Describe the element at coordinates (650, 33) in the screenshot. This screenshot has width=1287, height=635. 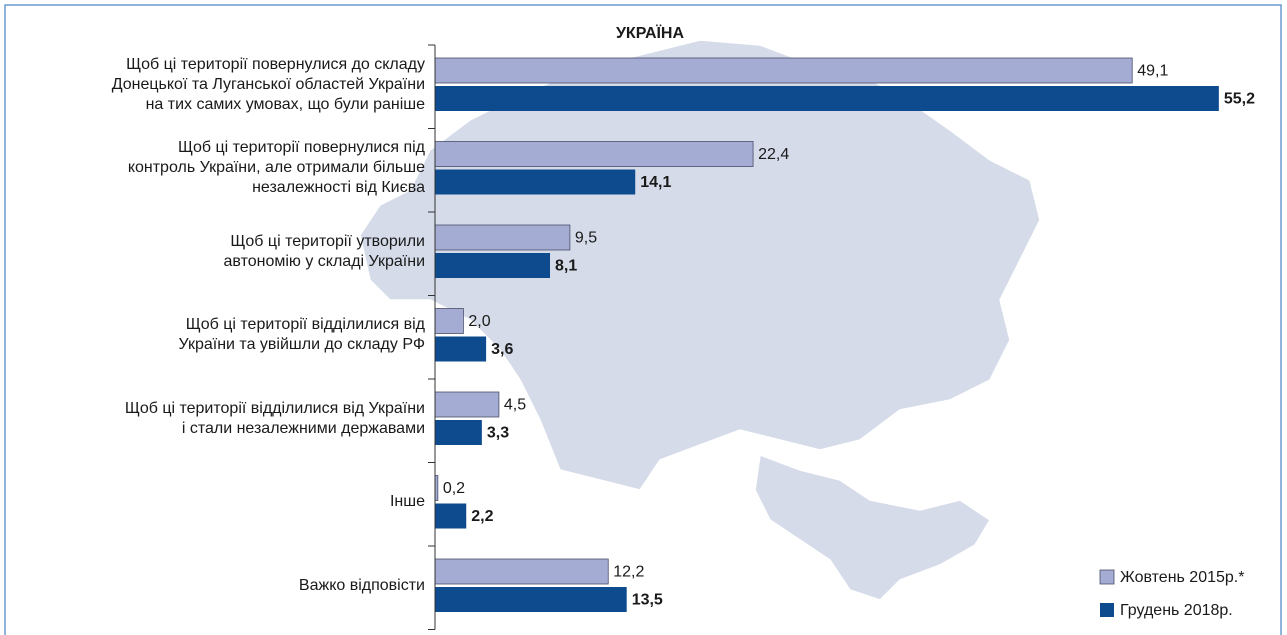
I see `map-label: УКРАЇНА` at that location.